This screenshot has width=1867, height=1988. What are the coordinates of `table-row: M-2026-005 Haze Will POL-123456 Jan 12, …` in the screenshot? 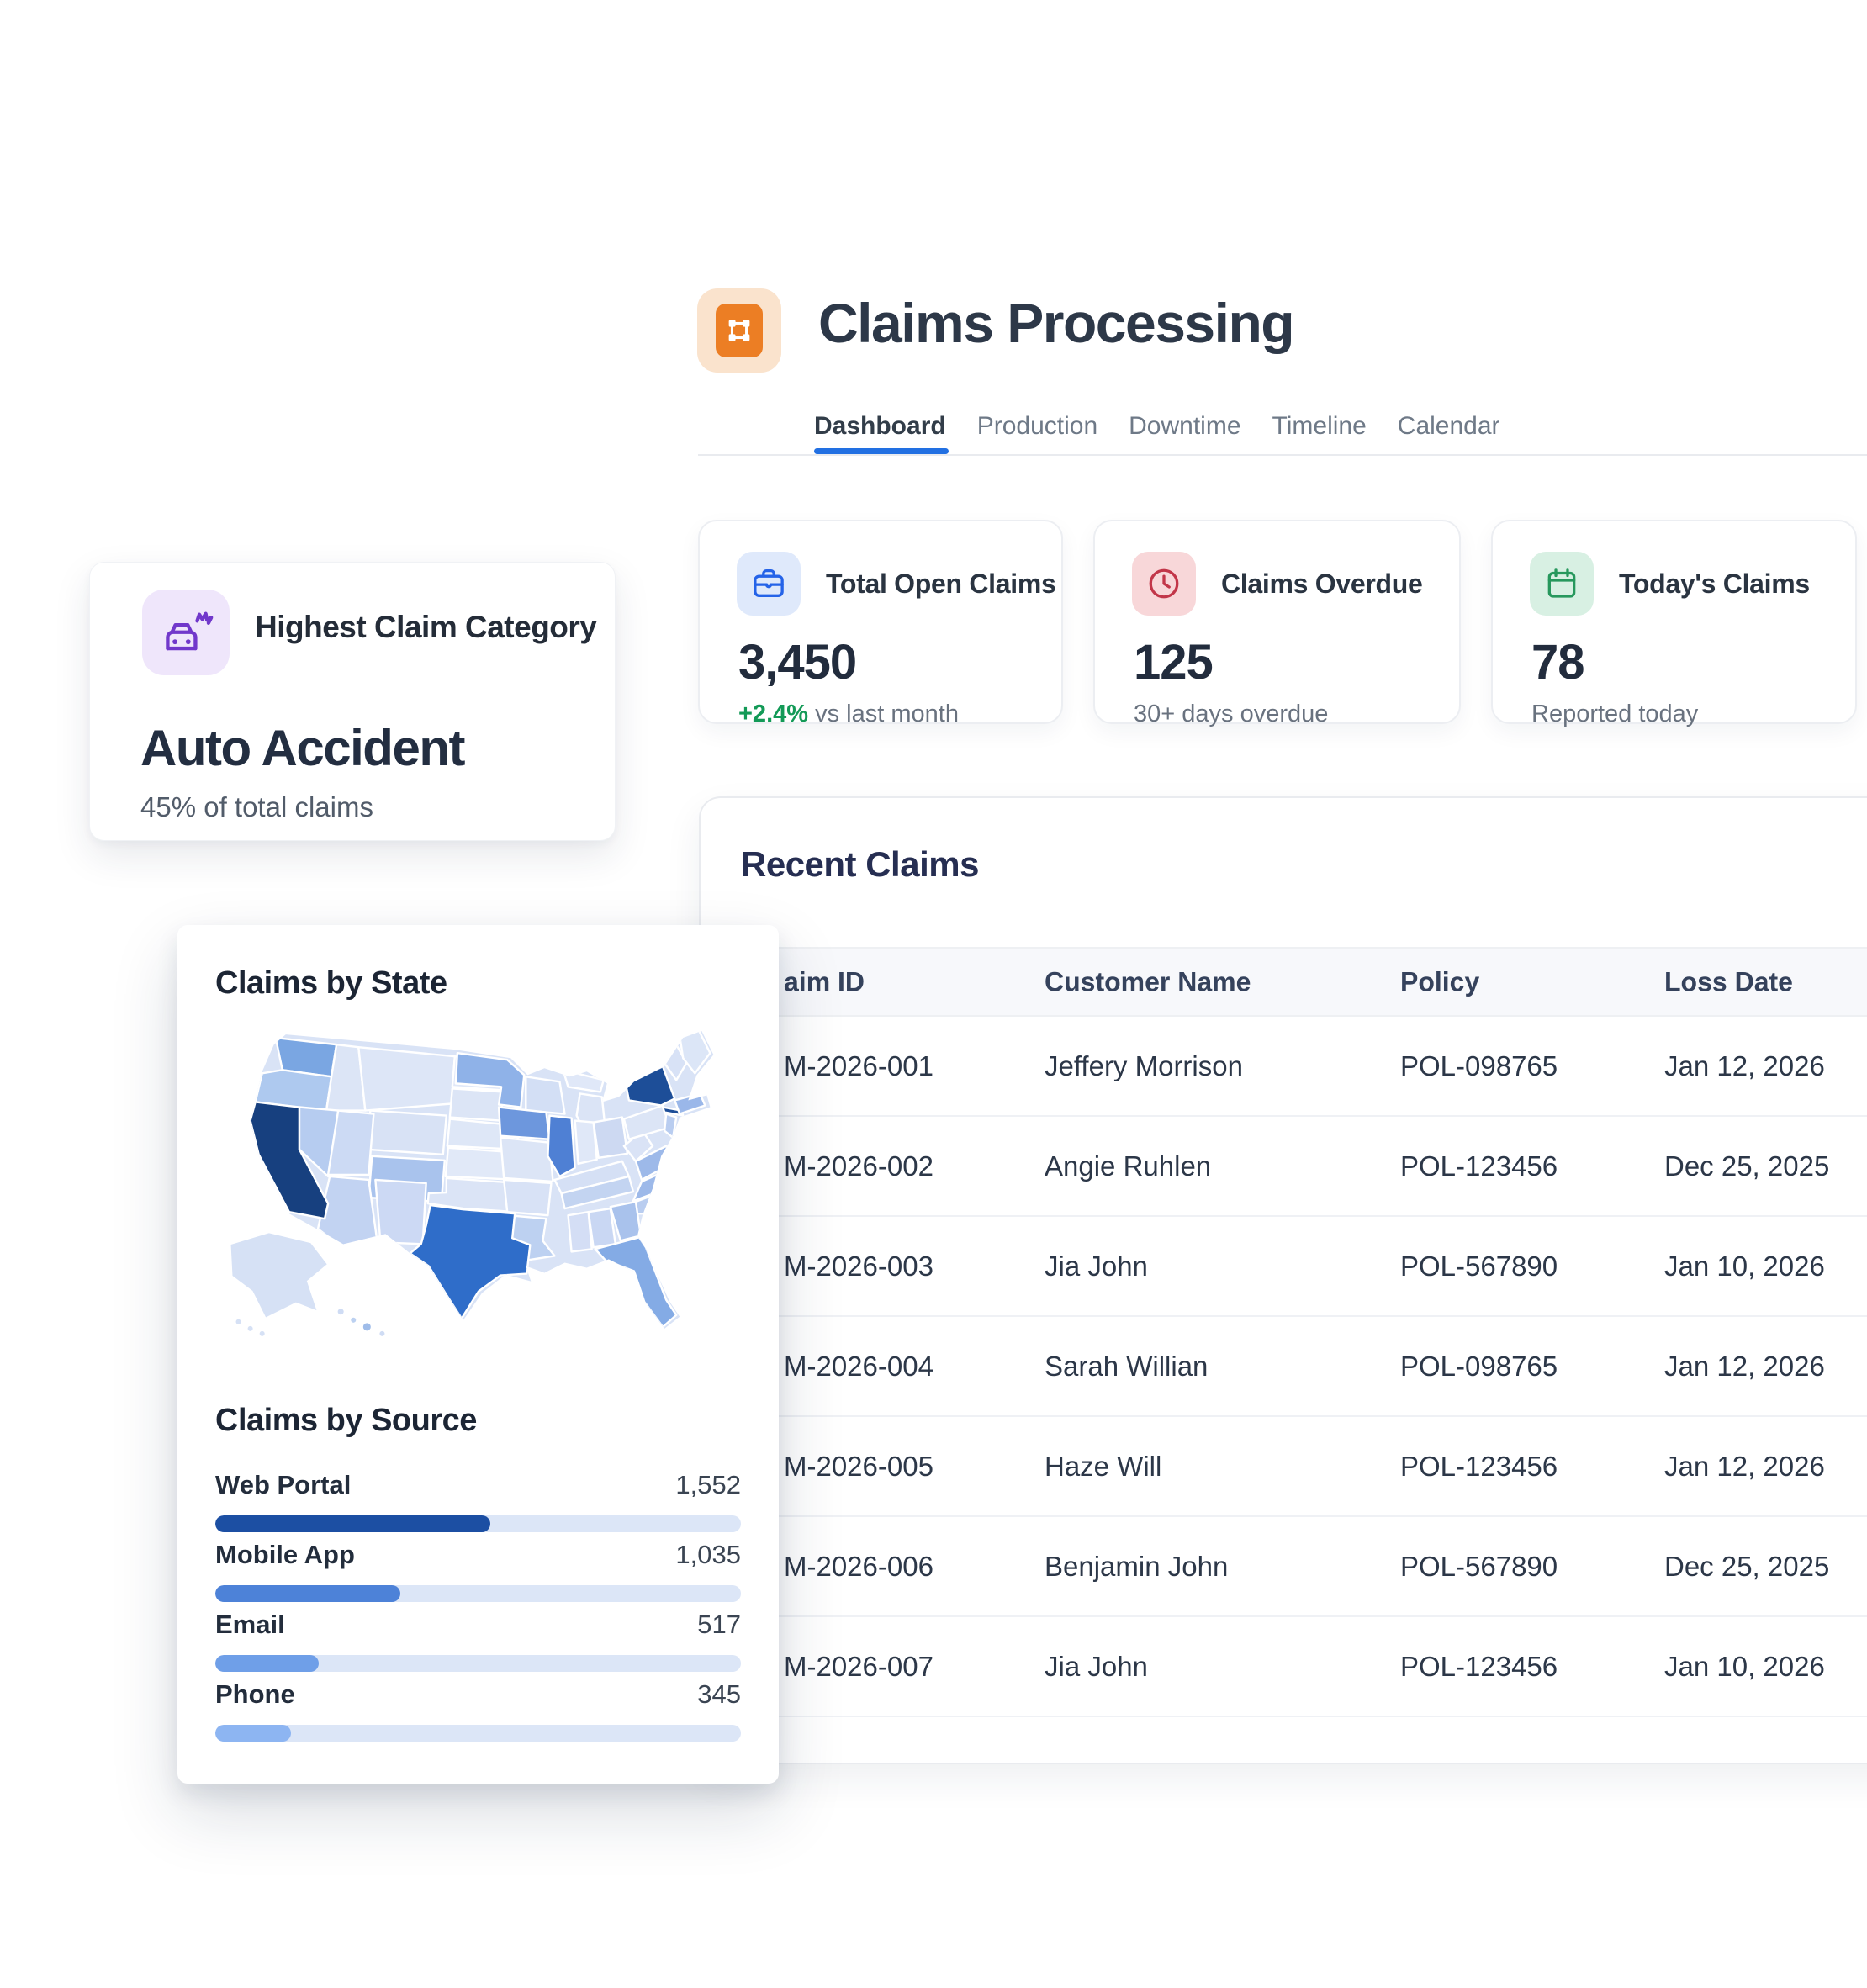 It's located at (1284, 1467).